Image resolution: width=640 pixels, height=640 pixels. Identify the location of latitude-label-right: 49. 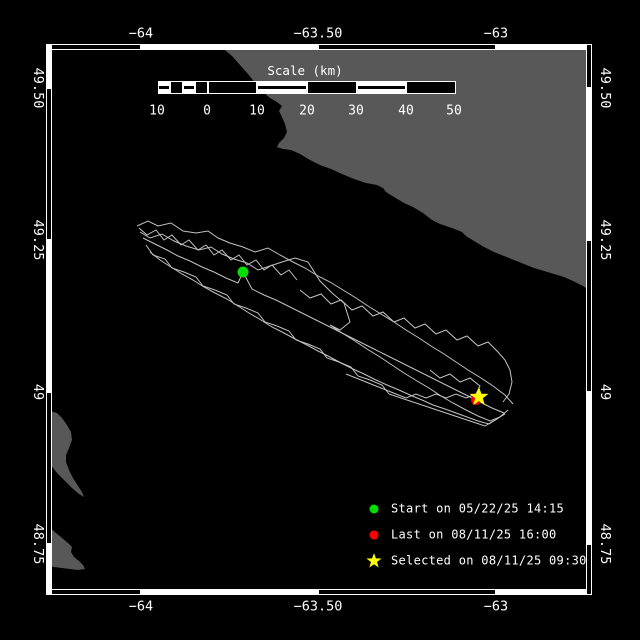
(604, 392).